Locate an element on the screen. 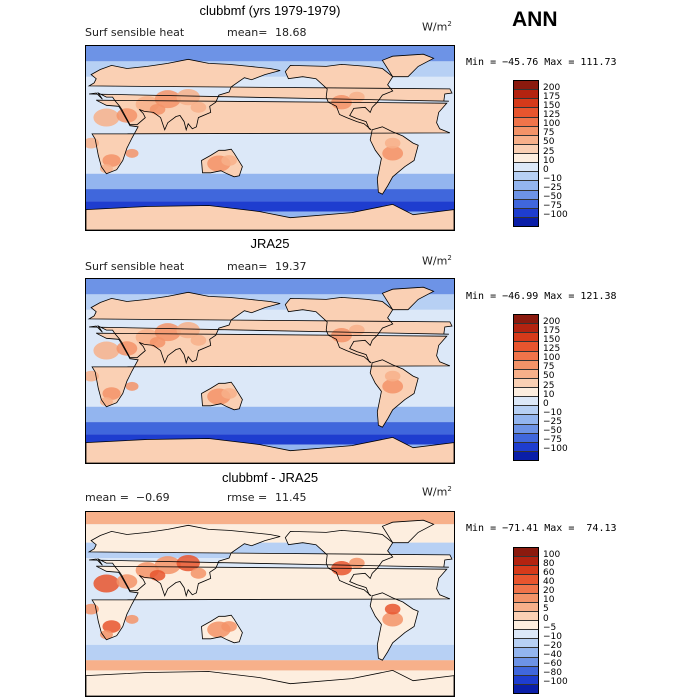 Image resolution: width=700 pixels, height=700 pixels. stat-value: 18.68 is located at coordinates (291, 32).